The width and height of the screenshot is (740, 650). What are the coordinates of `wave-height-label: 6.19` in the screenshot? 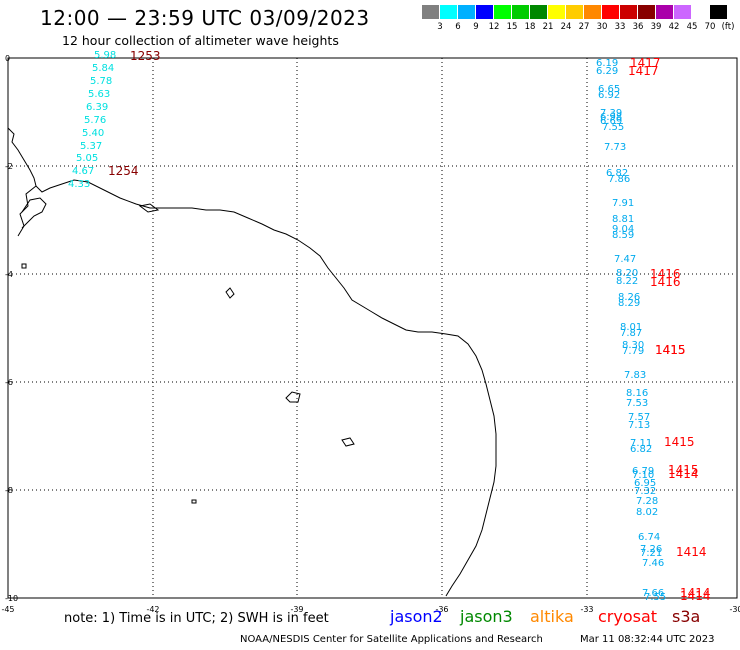 It's located at (607, 63).